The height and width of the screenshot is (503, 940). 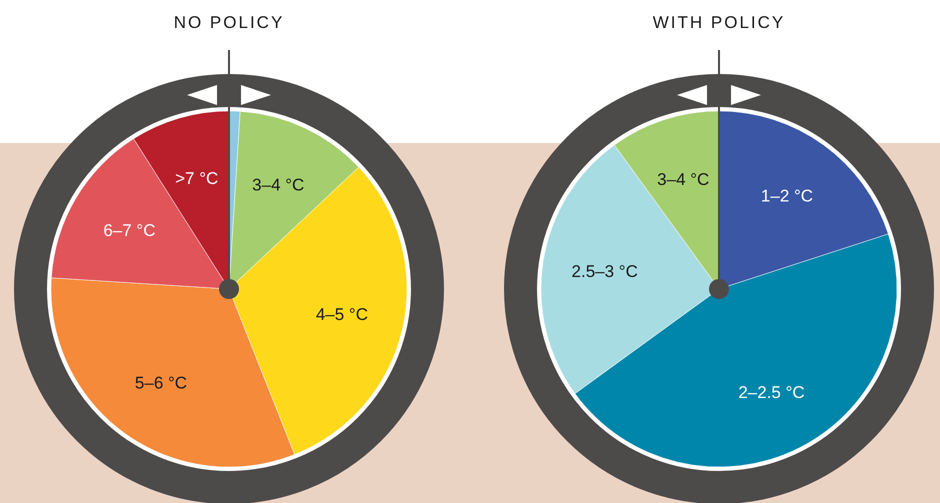 I want to click on slice-label: 4–5 °C, so click(x=342, y=314).